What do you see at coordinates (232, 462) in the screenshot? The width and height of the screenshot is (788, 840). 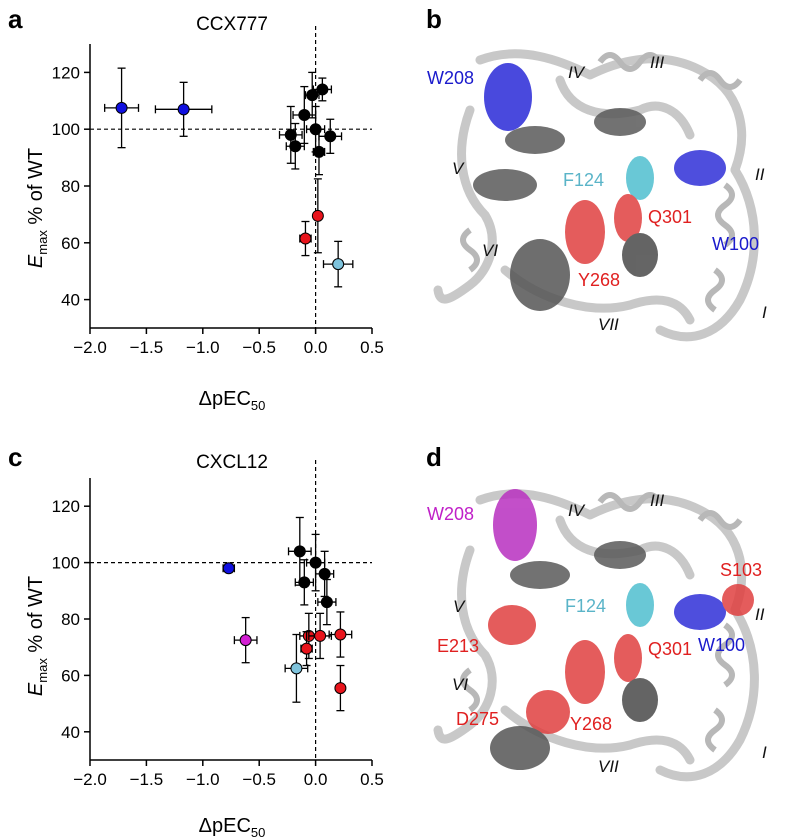 I see `chart-title: CXCL12` at bounding box center [232, 462].